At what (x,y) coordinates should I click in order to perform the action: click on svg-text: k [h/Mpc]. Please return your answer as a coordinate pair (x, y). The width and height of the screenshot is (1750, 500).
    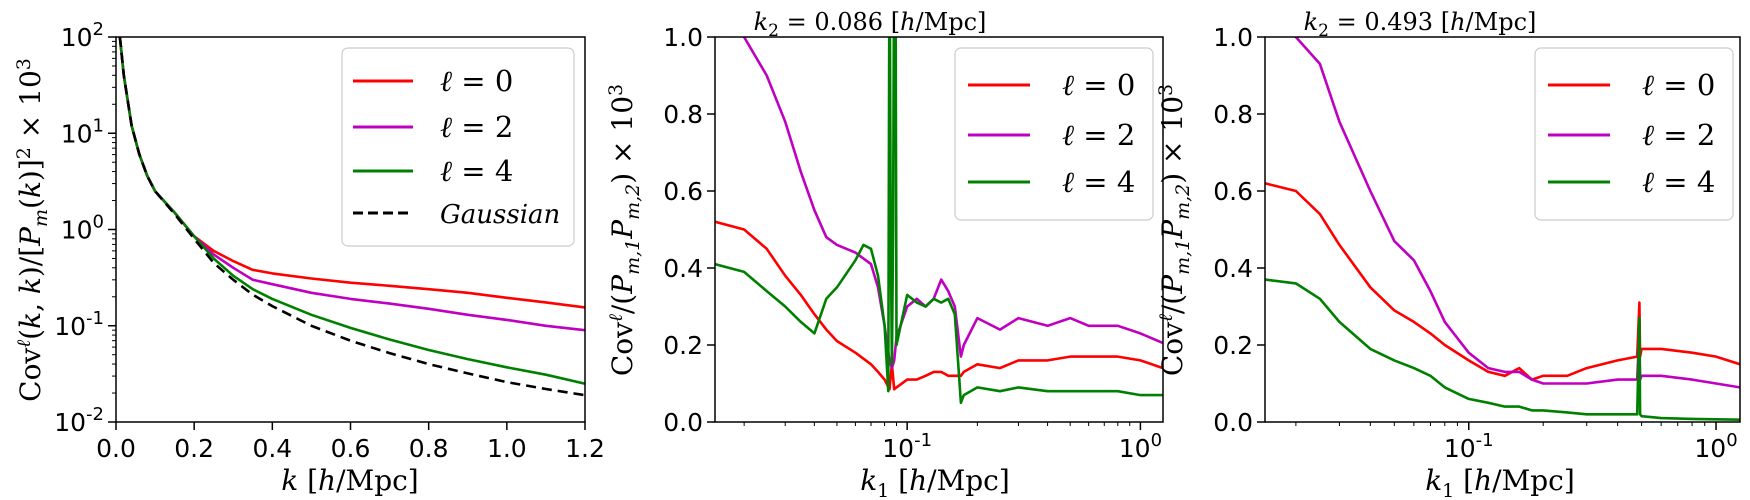
    Looking at the image, I should click on (349, 480).